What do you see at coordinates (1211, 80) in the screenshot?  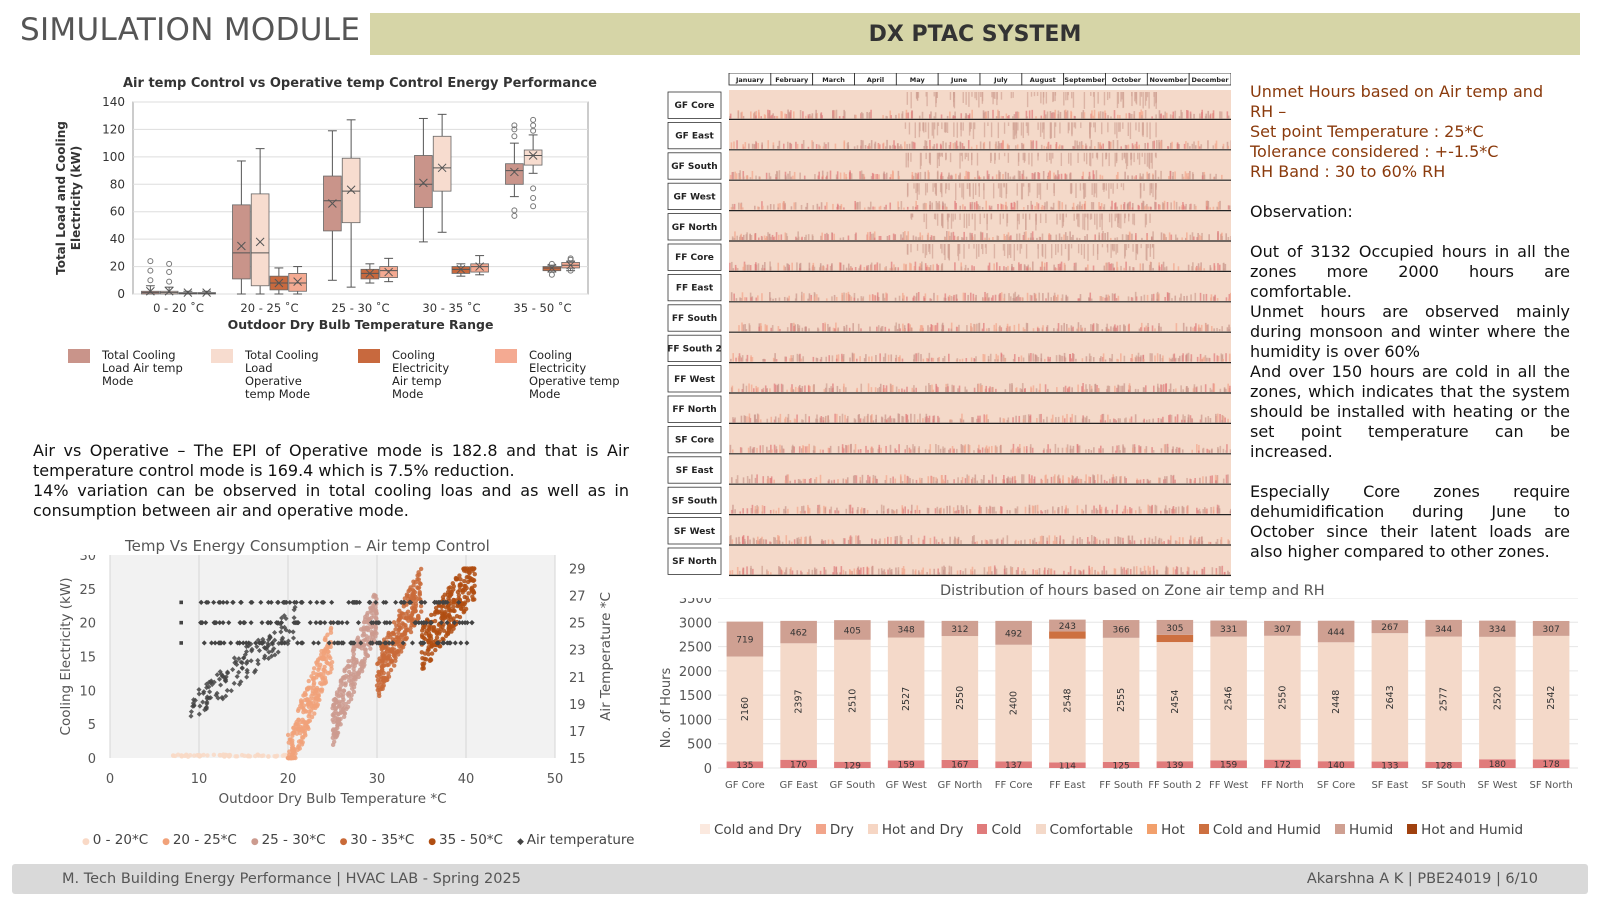 I see `month-label: December` at bounding box center [1211, 80].